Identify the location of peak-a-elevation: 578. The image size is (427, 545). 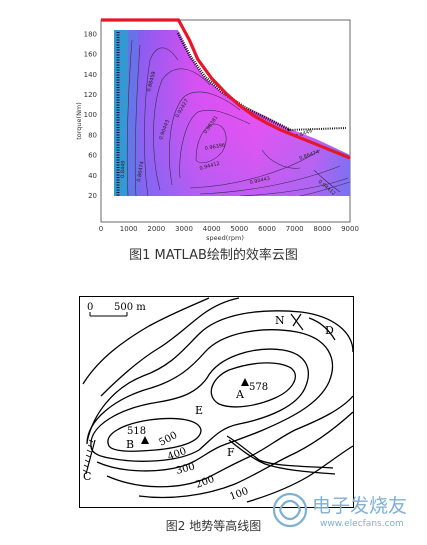
(258, 387).